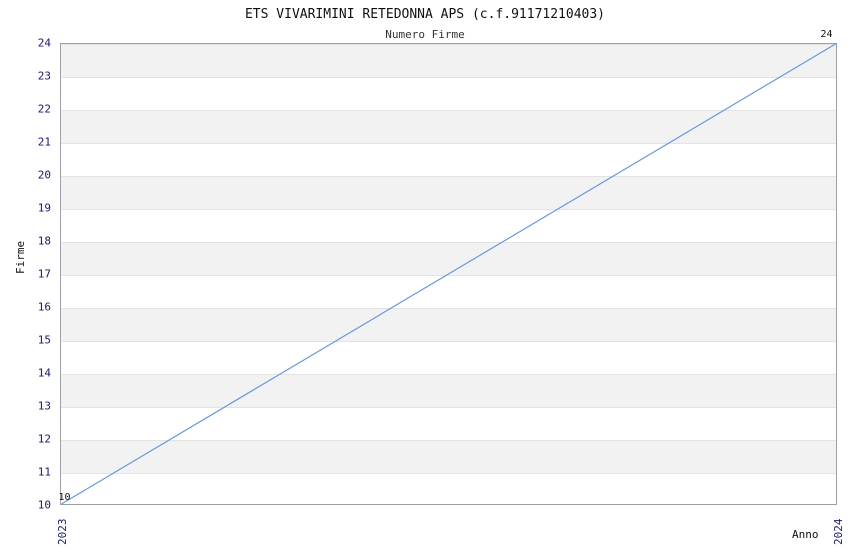 This screenshot has width=850, height=550. What do you see at coordinates (44, 472) in the screenshot?
I see `y-tick-label: 11` at bounding box center [44, 472].